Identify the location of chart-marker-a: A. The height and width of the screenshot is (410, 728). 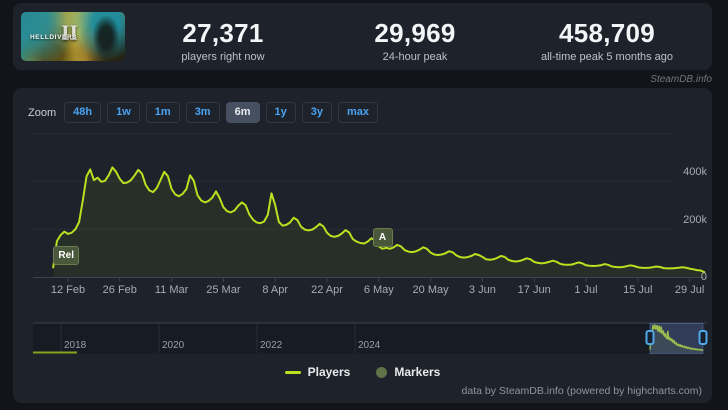
(382, 237).